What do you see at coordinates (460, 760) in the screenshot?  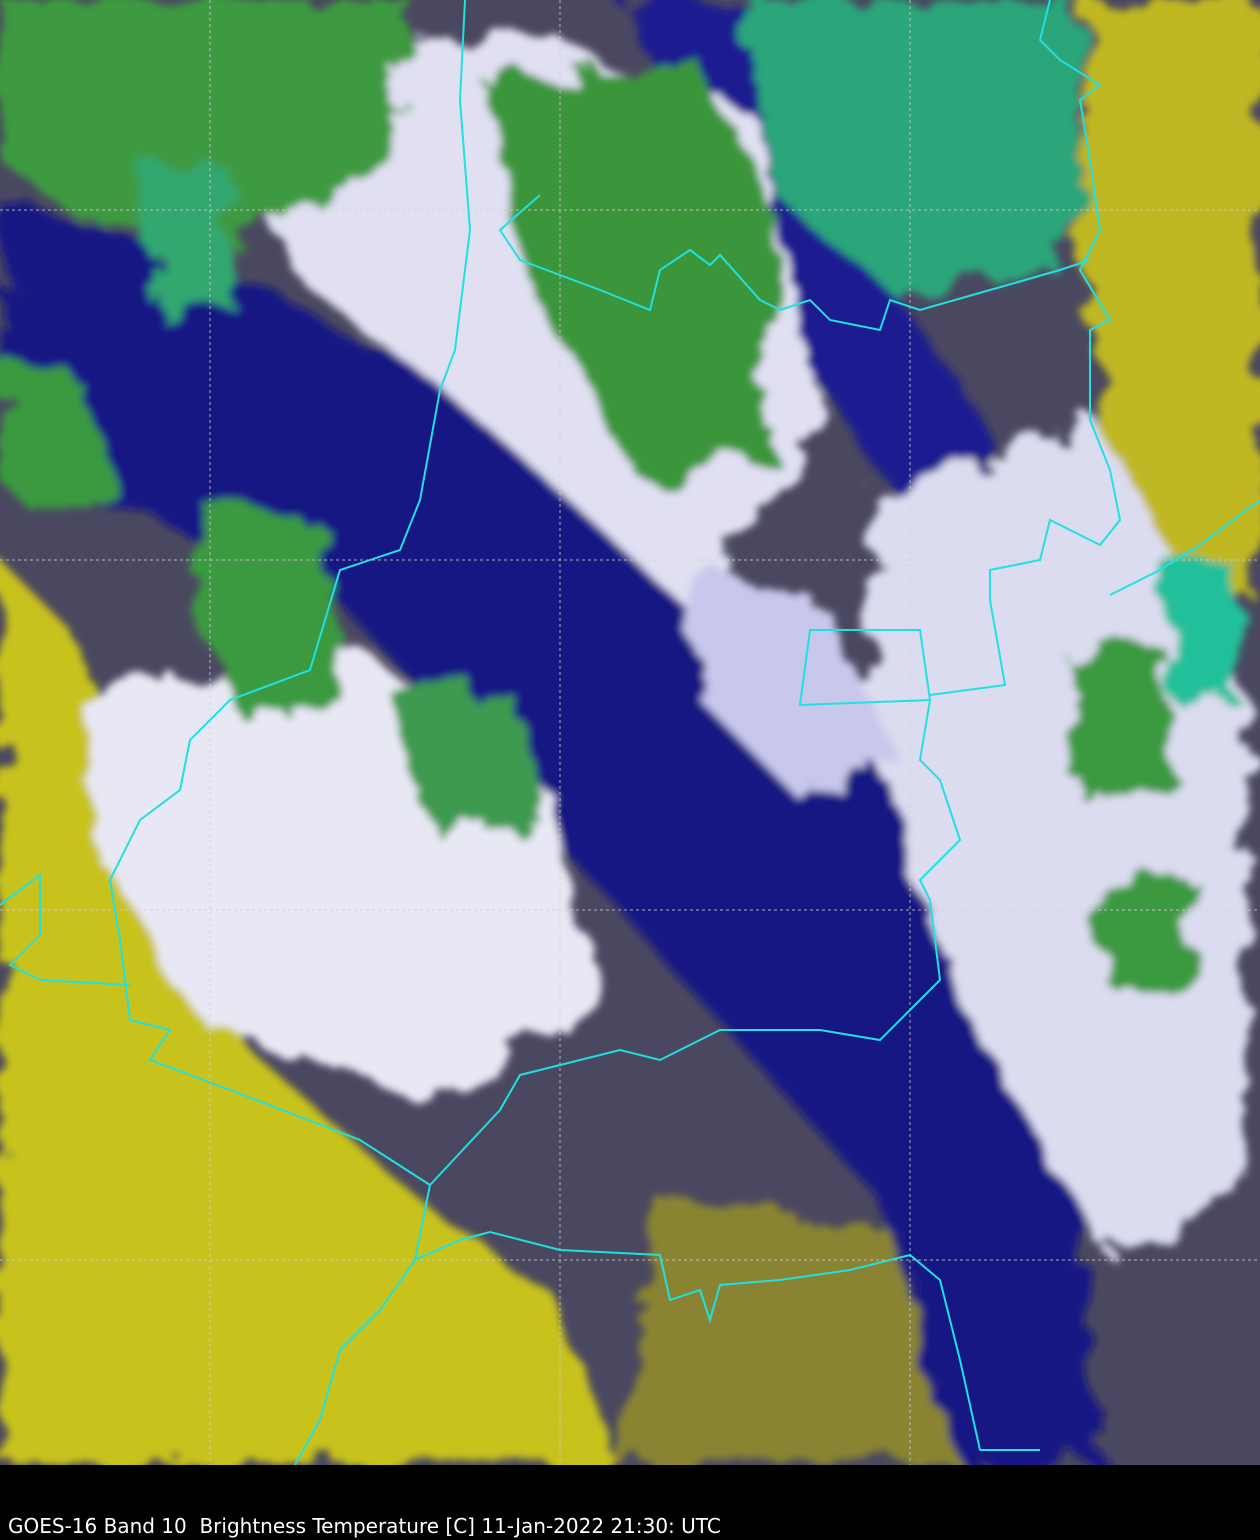 I see `cold-top-center` at bounding box center [460, 760].